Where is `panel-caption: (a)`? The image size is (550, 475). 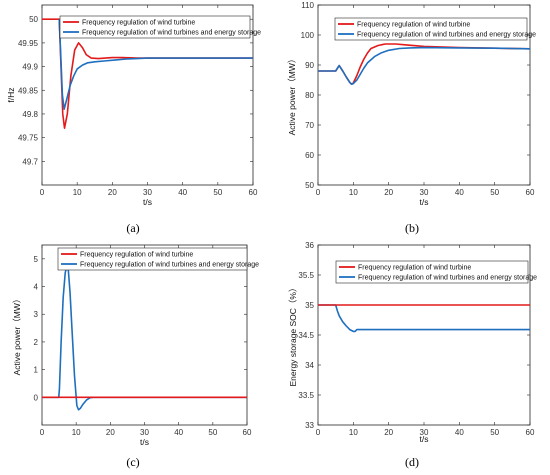
panel-caption: (a) is located at coordinates (132, 228).